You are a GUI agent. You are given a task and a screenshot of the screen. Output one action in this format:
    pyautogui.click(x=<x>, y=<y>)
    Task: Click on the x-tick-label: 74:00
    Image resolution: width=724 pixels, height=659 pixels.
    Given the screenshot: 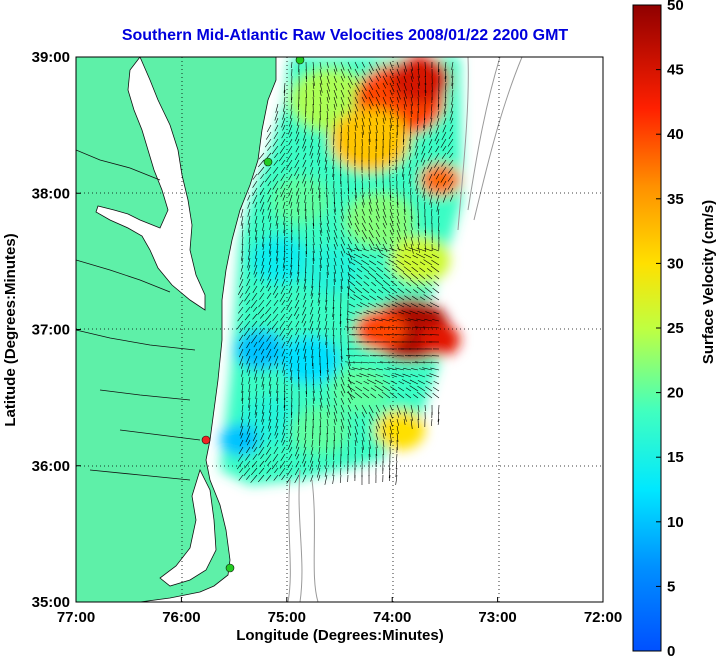 What is the action you would take?
    pyautogui.click(x=392, y=617)
    